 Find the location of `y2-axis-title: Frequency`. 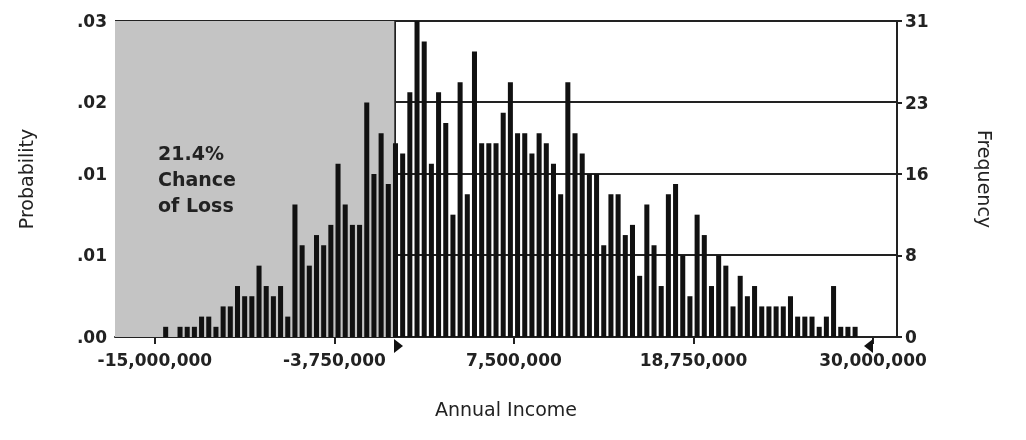

y2-axis-title: Frequency is located at coordinates (984, 179).